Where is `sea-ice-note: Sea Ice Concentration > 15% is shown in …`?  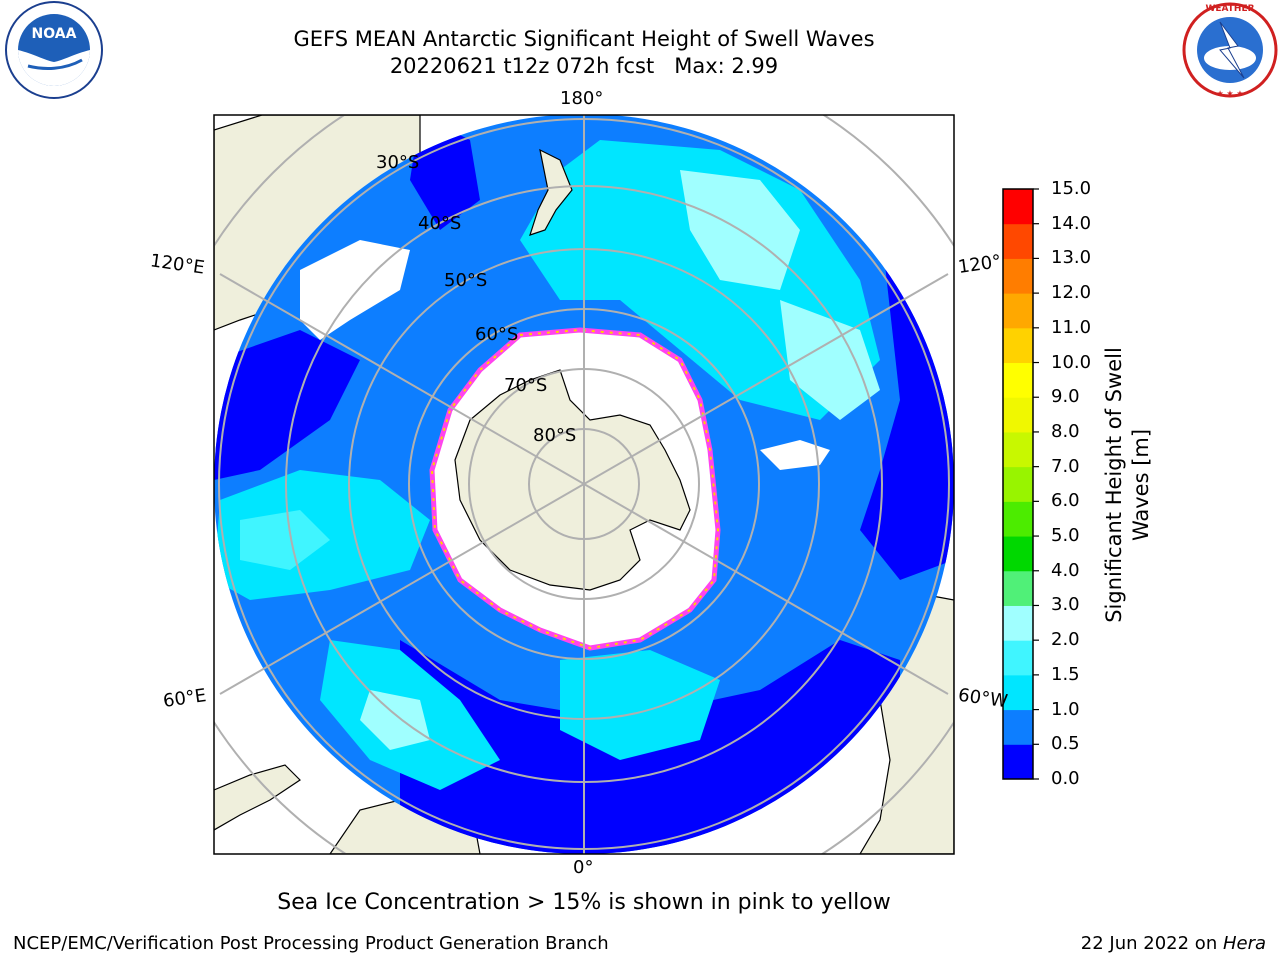 sea-ice-note: Sea Ice Concentration > 15% is shown in … is located at coordinates (584, 902).